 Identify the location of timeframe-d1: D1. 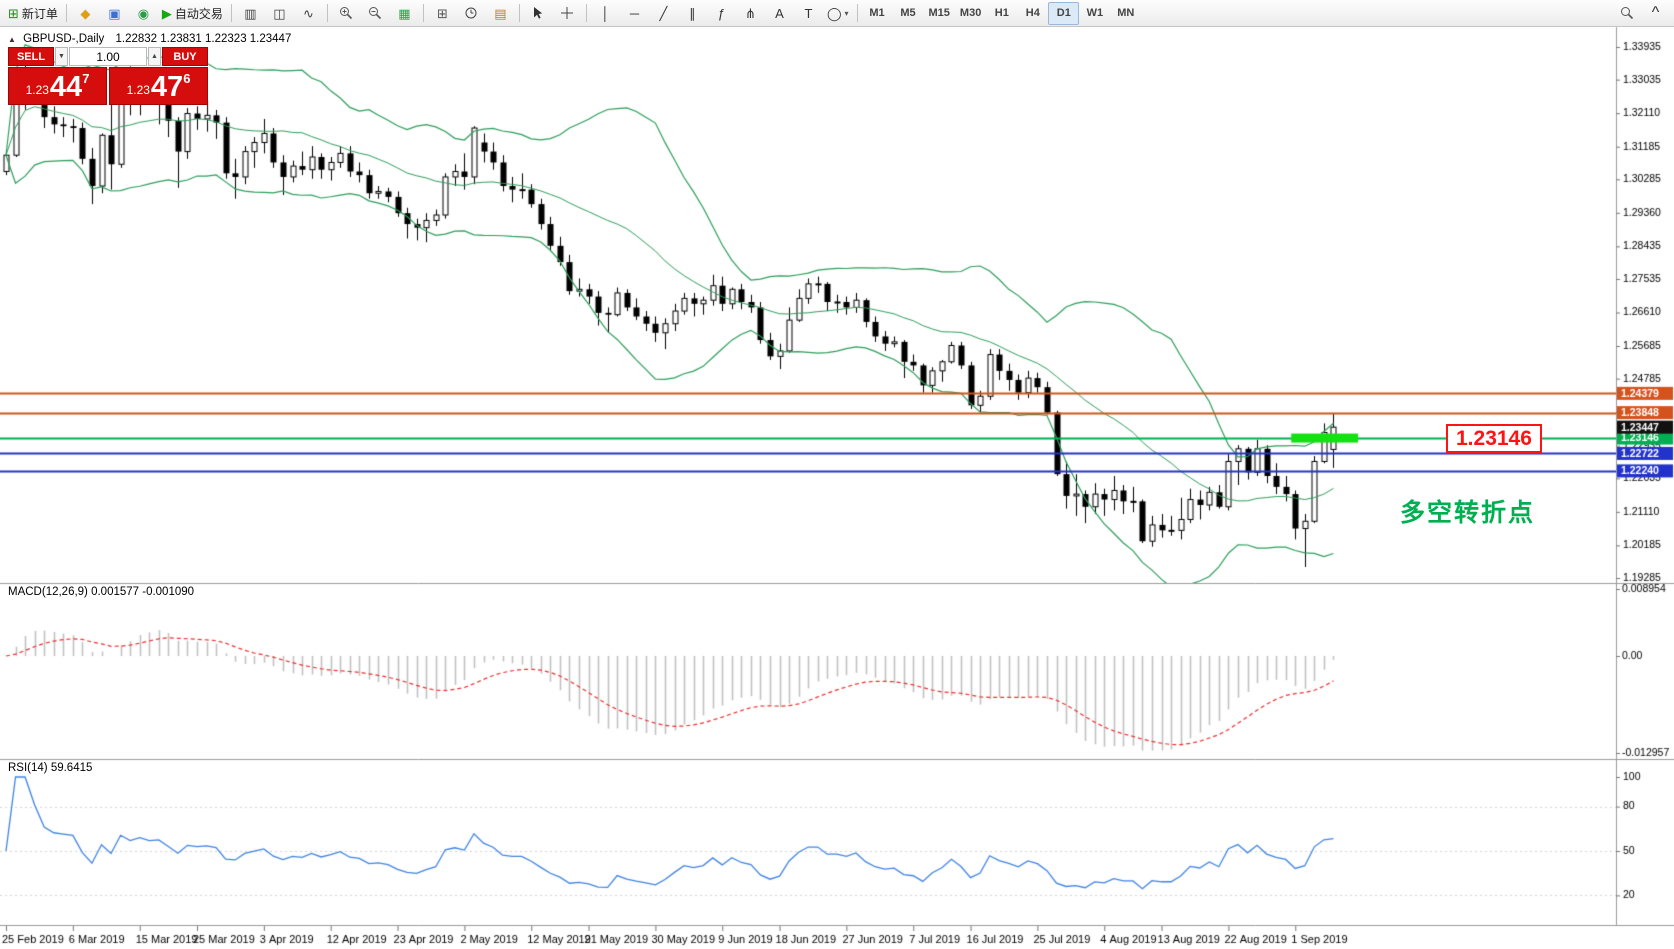
(1064, 13).